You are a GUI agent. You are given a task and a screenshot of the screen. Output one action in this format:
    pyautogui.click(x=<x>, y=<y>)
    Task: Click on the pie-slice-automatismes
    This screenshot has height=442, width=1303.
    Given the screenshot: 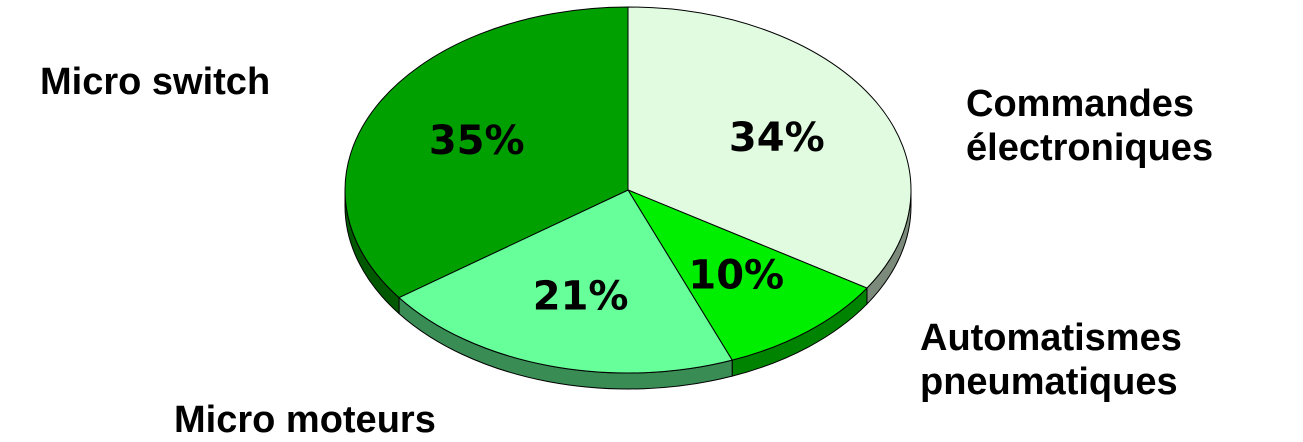 What is the action you would take?
    pyautogui.click(x=747, y=274)
    